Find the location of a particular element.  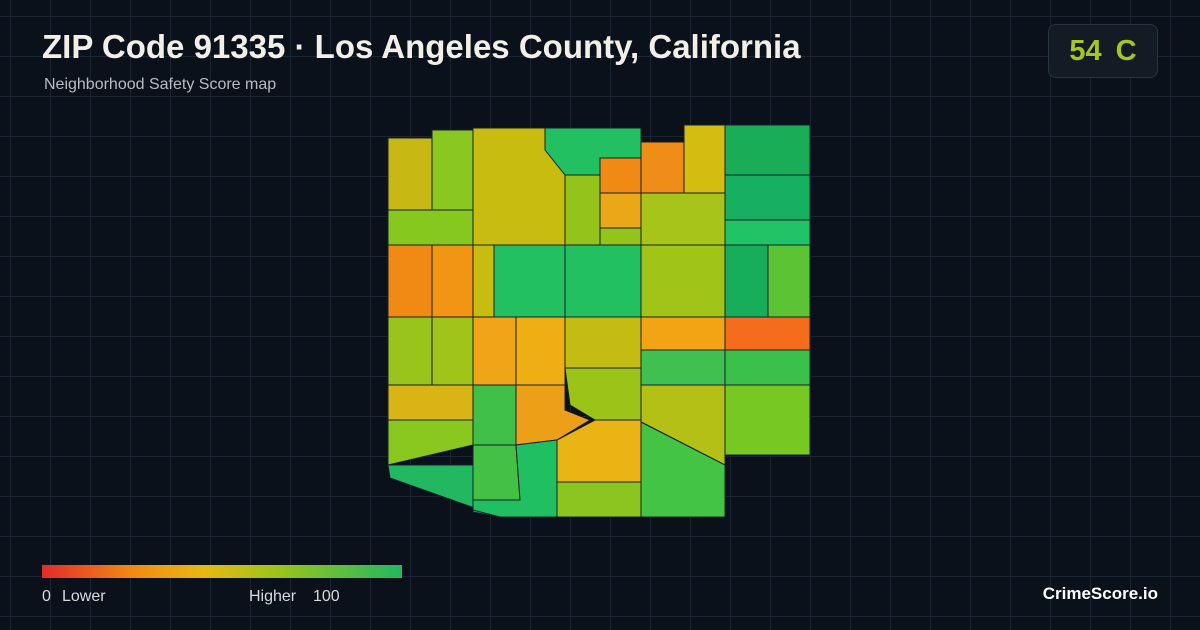

brand: CrimeScore.io is located at coordinates (1100, 593).